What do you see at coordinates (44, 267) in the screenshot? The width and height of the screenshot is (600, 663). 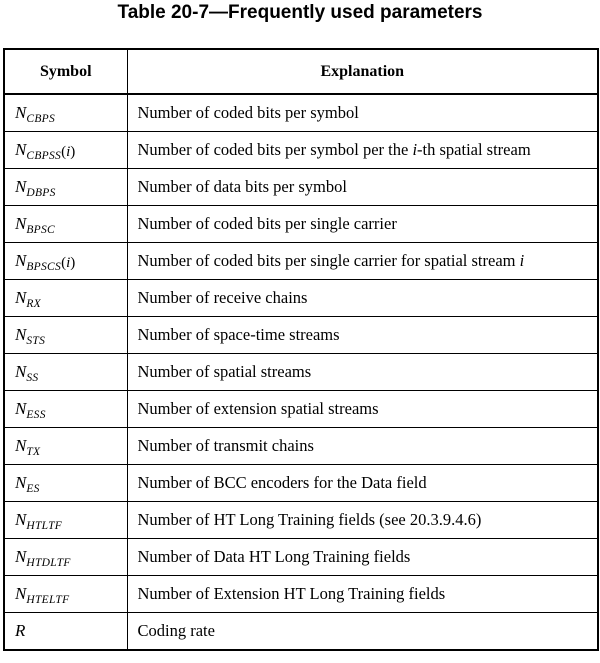 I see `symbol-subscript: BPSCS` at bounding box center [44, 267].